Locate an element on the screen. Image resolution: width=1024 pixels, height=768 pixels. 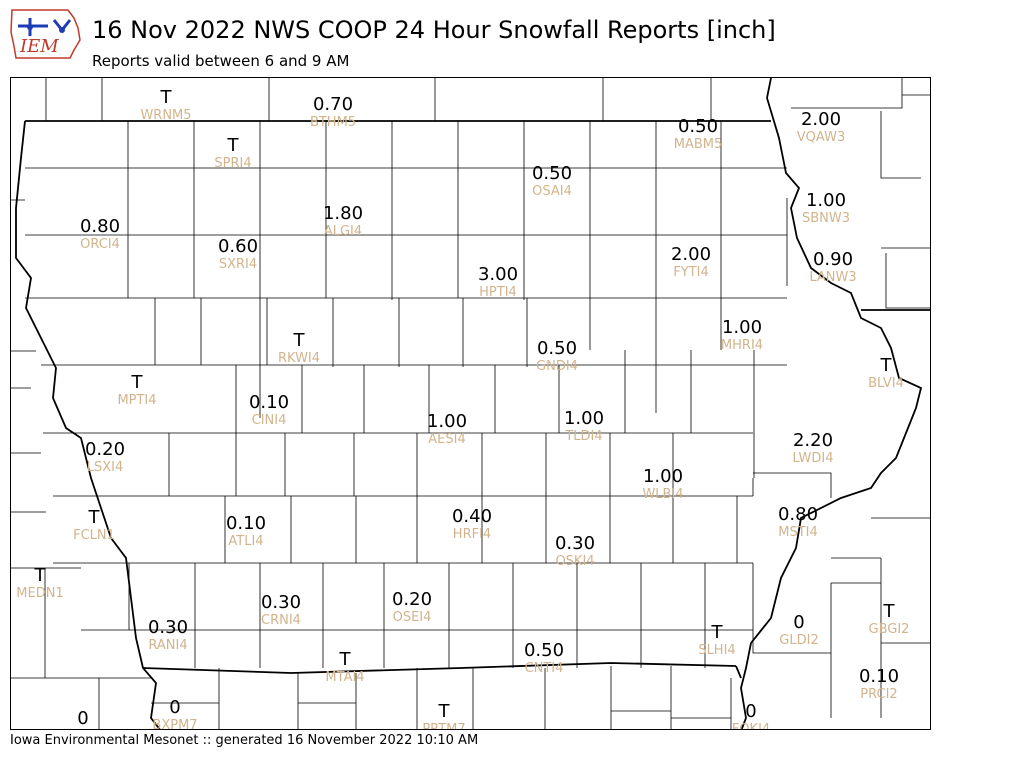
station-id-label: SXRI4 is located at coordinates (238, 264).